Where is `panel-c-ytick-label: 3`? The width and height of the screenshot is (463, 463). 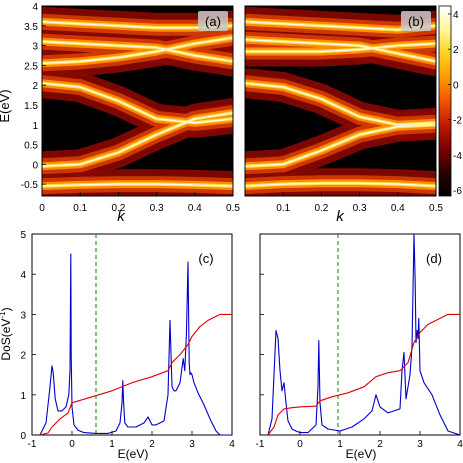 panel-c-ytick-label: 3 is located at coordinates (23, 315).